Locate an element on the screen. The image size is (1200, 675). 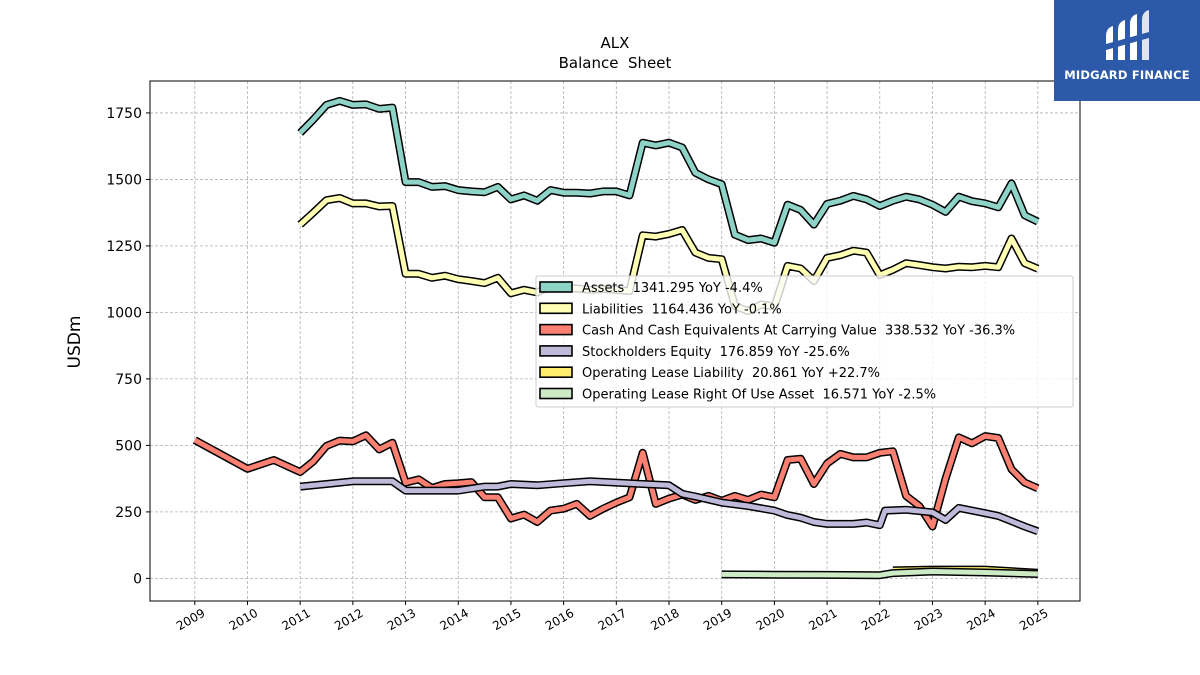
y-tick-label: 1000 is located at coordinates (124, 313).